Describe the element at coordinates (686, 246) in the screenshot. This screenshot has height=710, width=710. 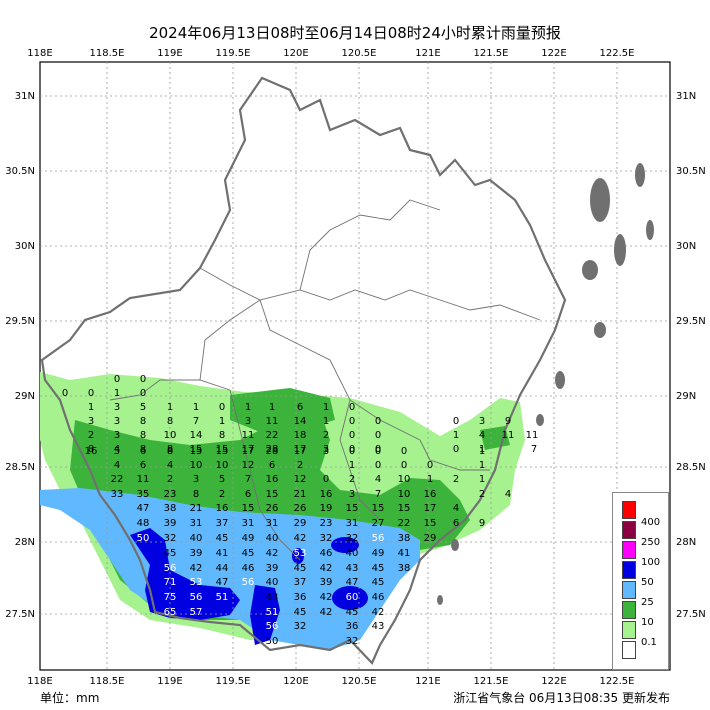
I see `lat-tick-right: 30N` at that location.